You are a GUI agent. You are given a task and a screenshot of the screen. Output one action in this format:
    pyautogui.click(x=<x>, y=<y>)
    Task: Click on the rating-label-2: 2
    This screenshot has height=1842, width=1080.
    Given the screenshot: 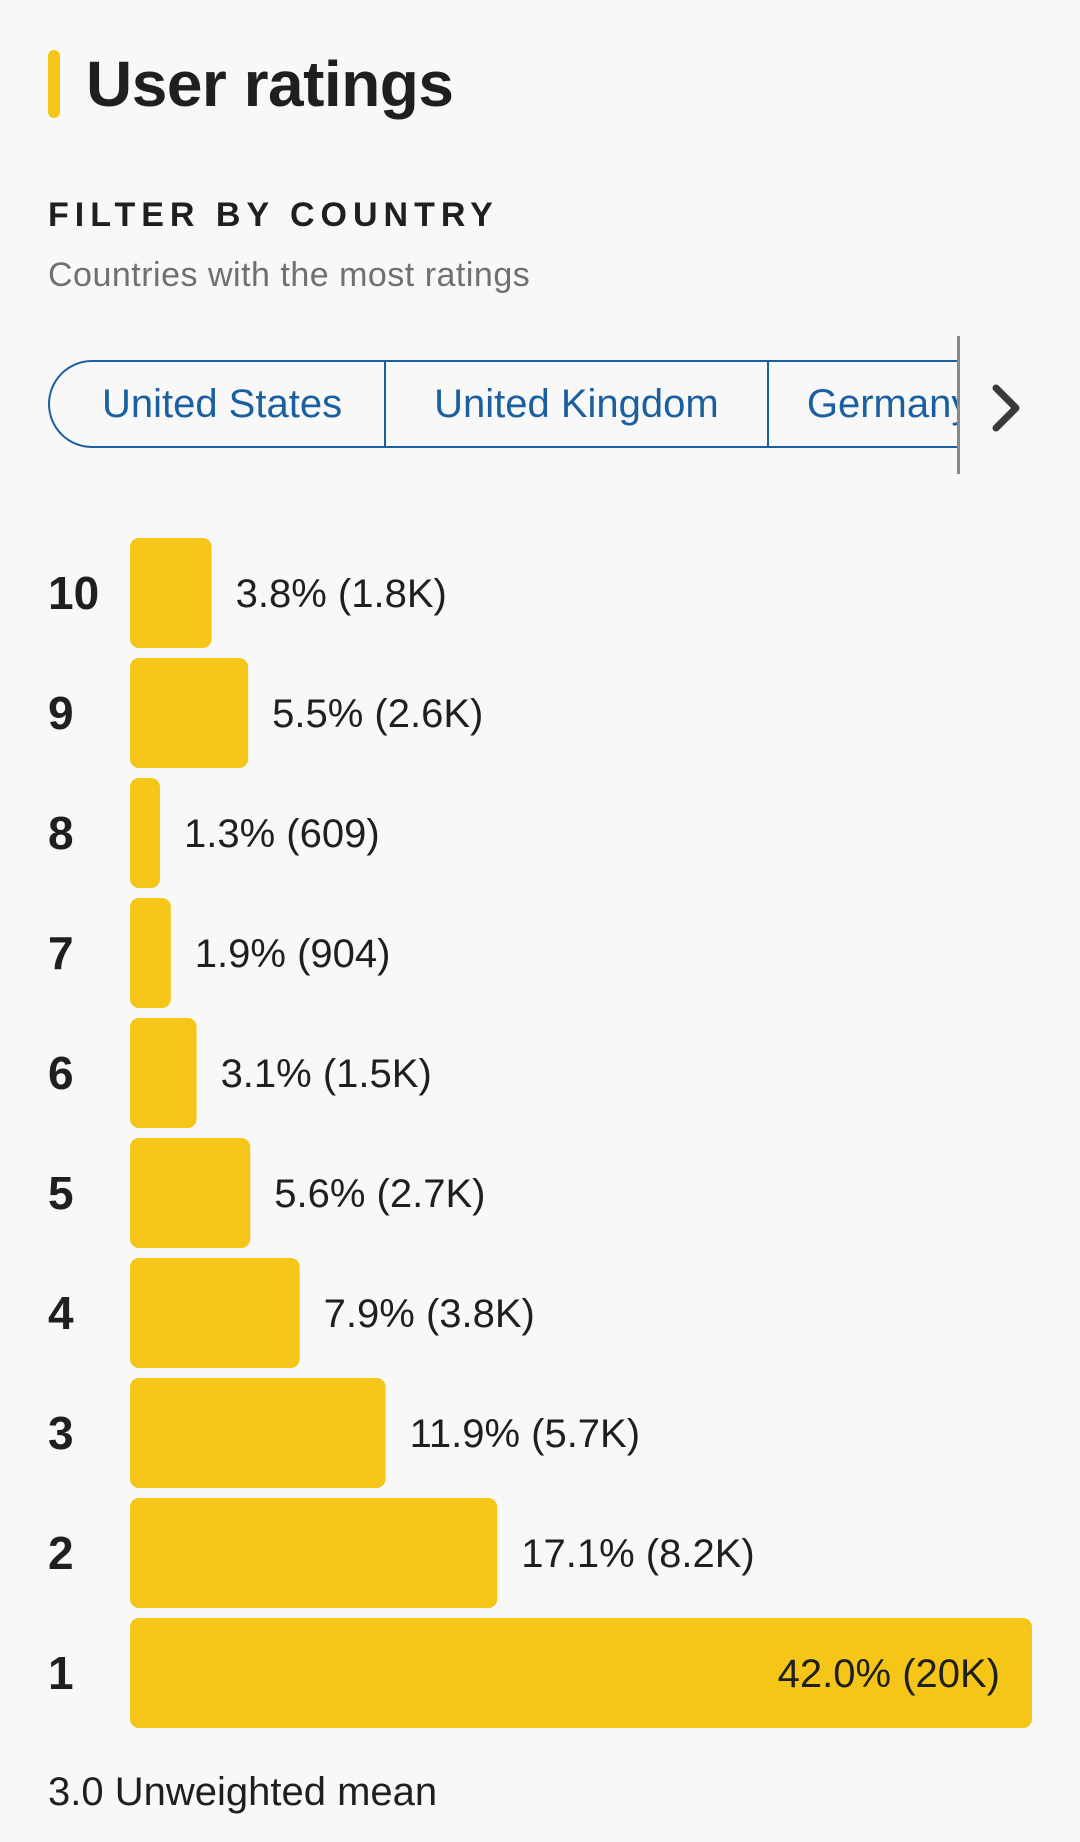 What is the action you would take?
    pyautogui.click(x=61, y=1553)
    